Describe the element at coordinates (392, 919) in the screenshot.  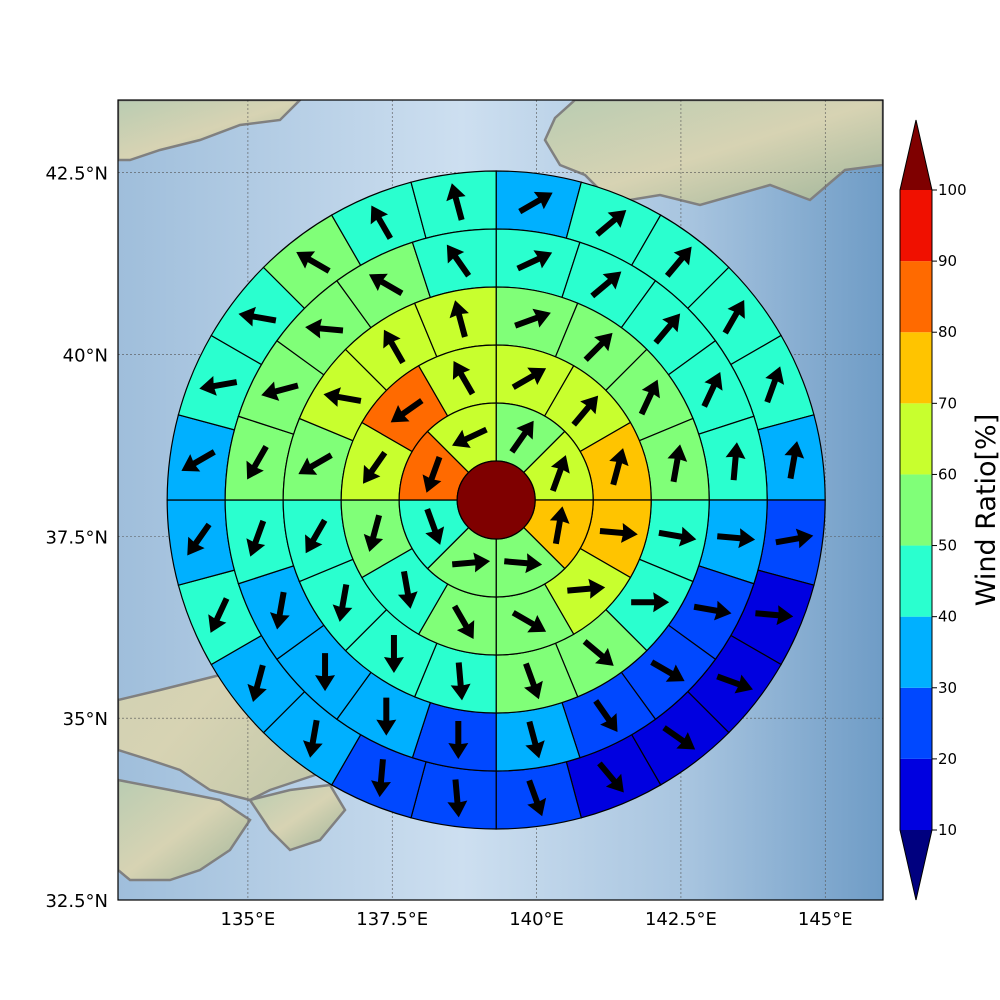
I see `longitude-tick-label: 137.5°E` at that location.